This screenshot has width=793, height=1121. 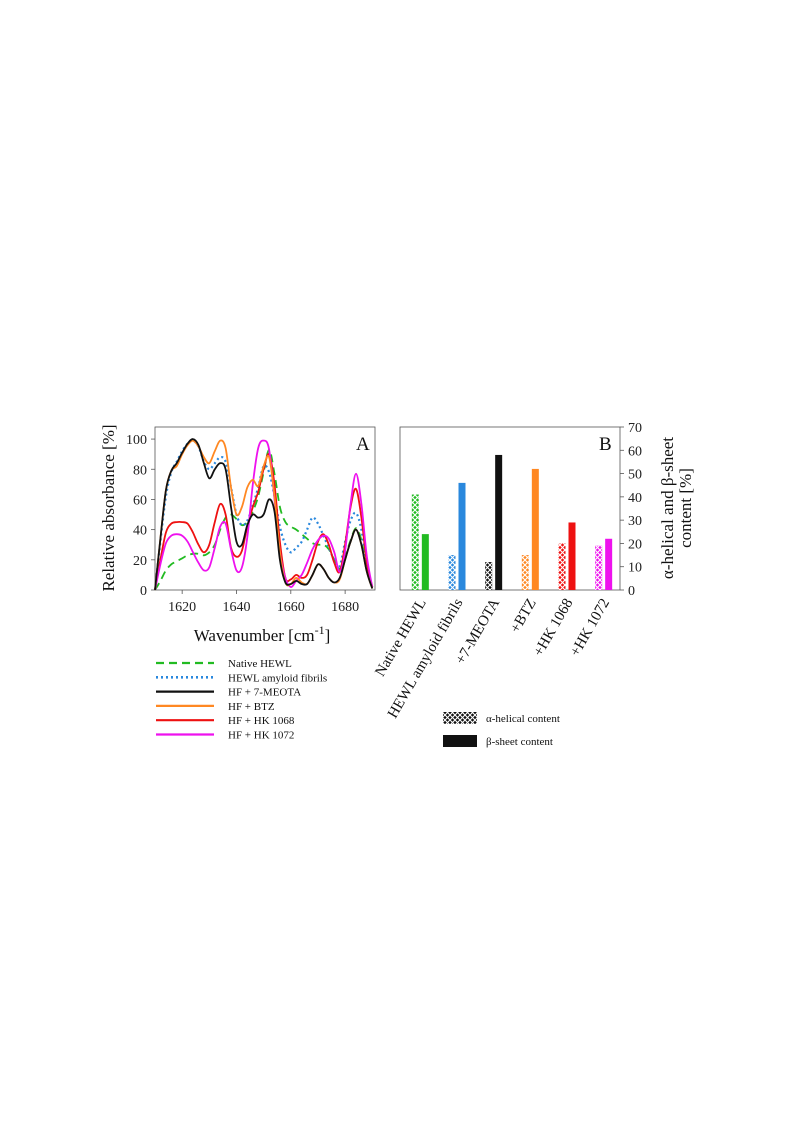 I want to click on legend-label: HF + HK 1072, so click(x=261, y=736).